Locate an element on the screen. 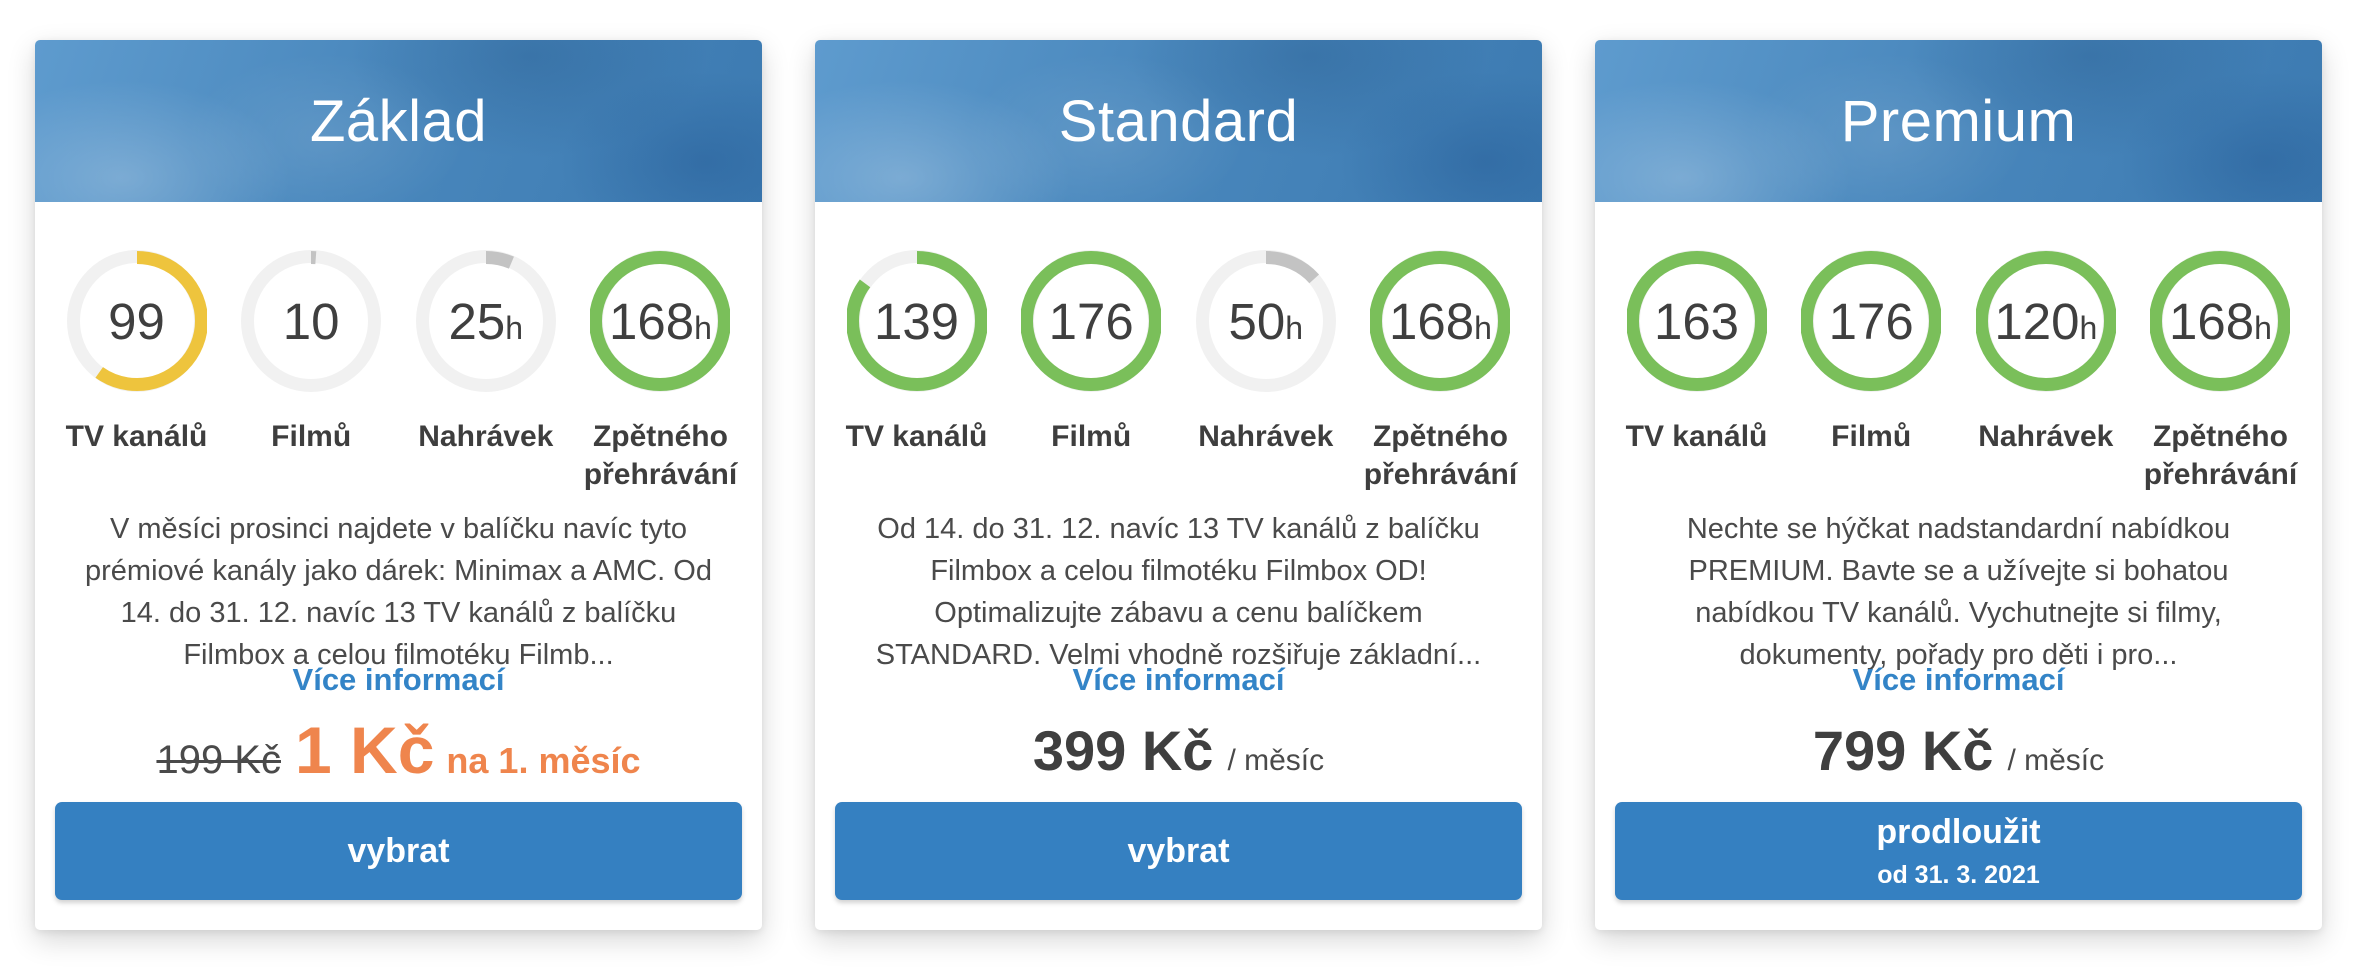 The height and width of the screenshot is (970, 2356). plan-stats-row: 163 TV kanálů 176 Filmů 120 h Na is located at coordinates (1958, 372).